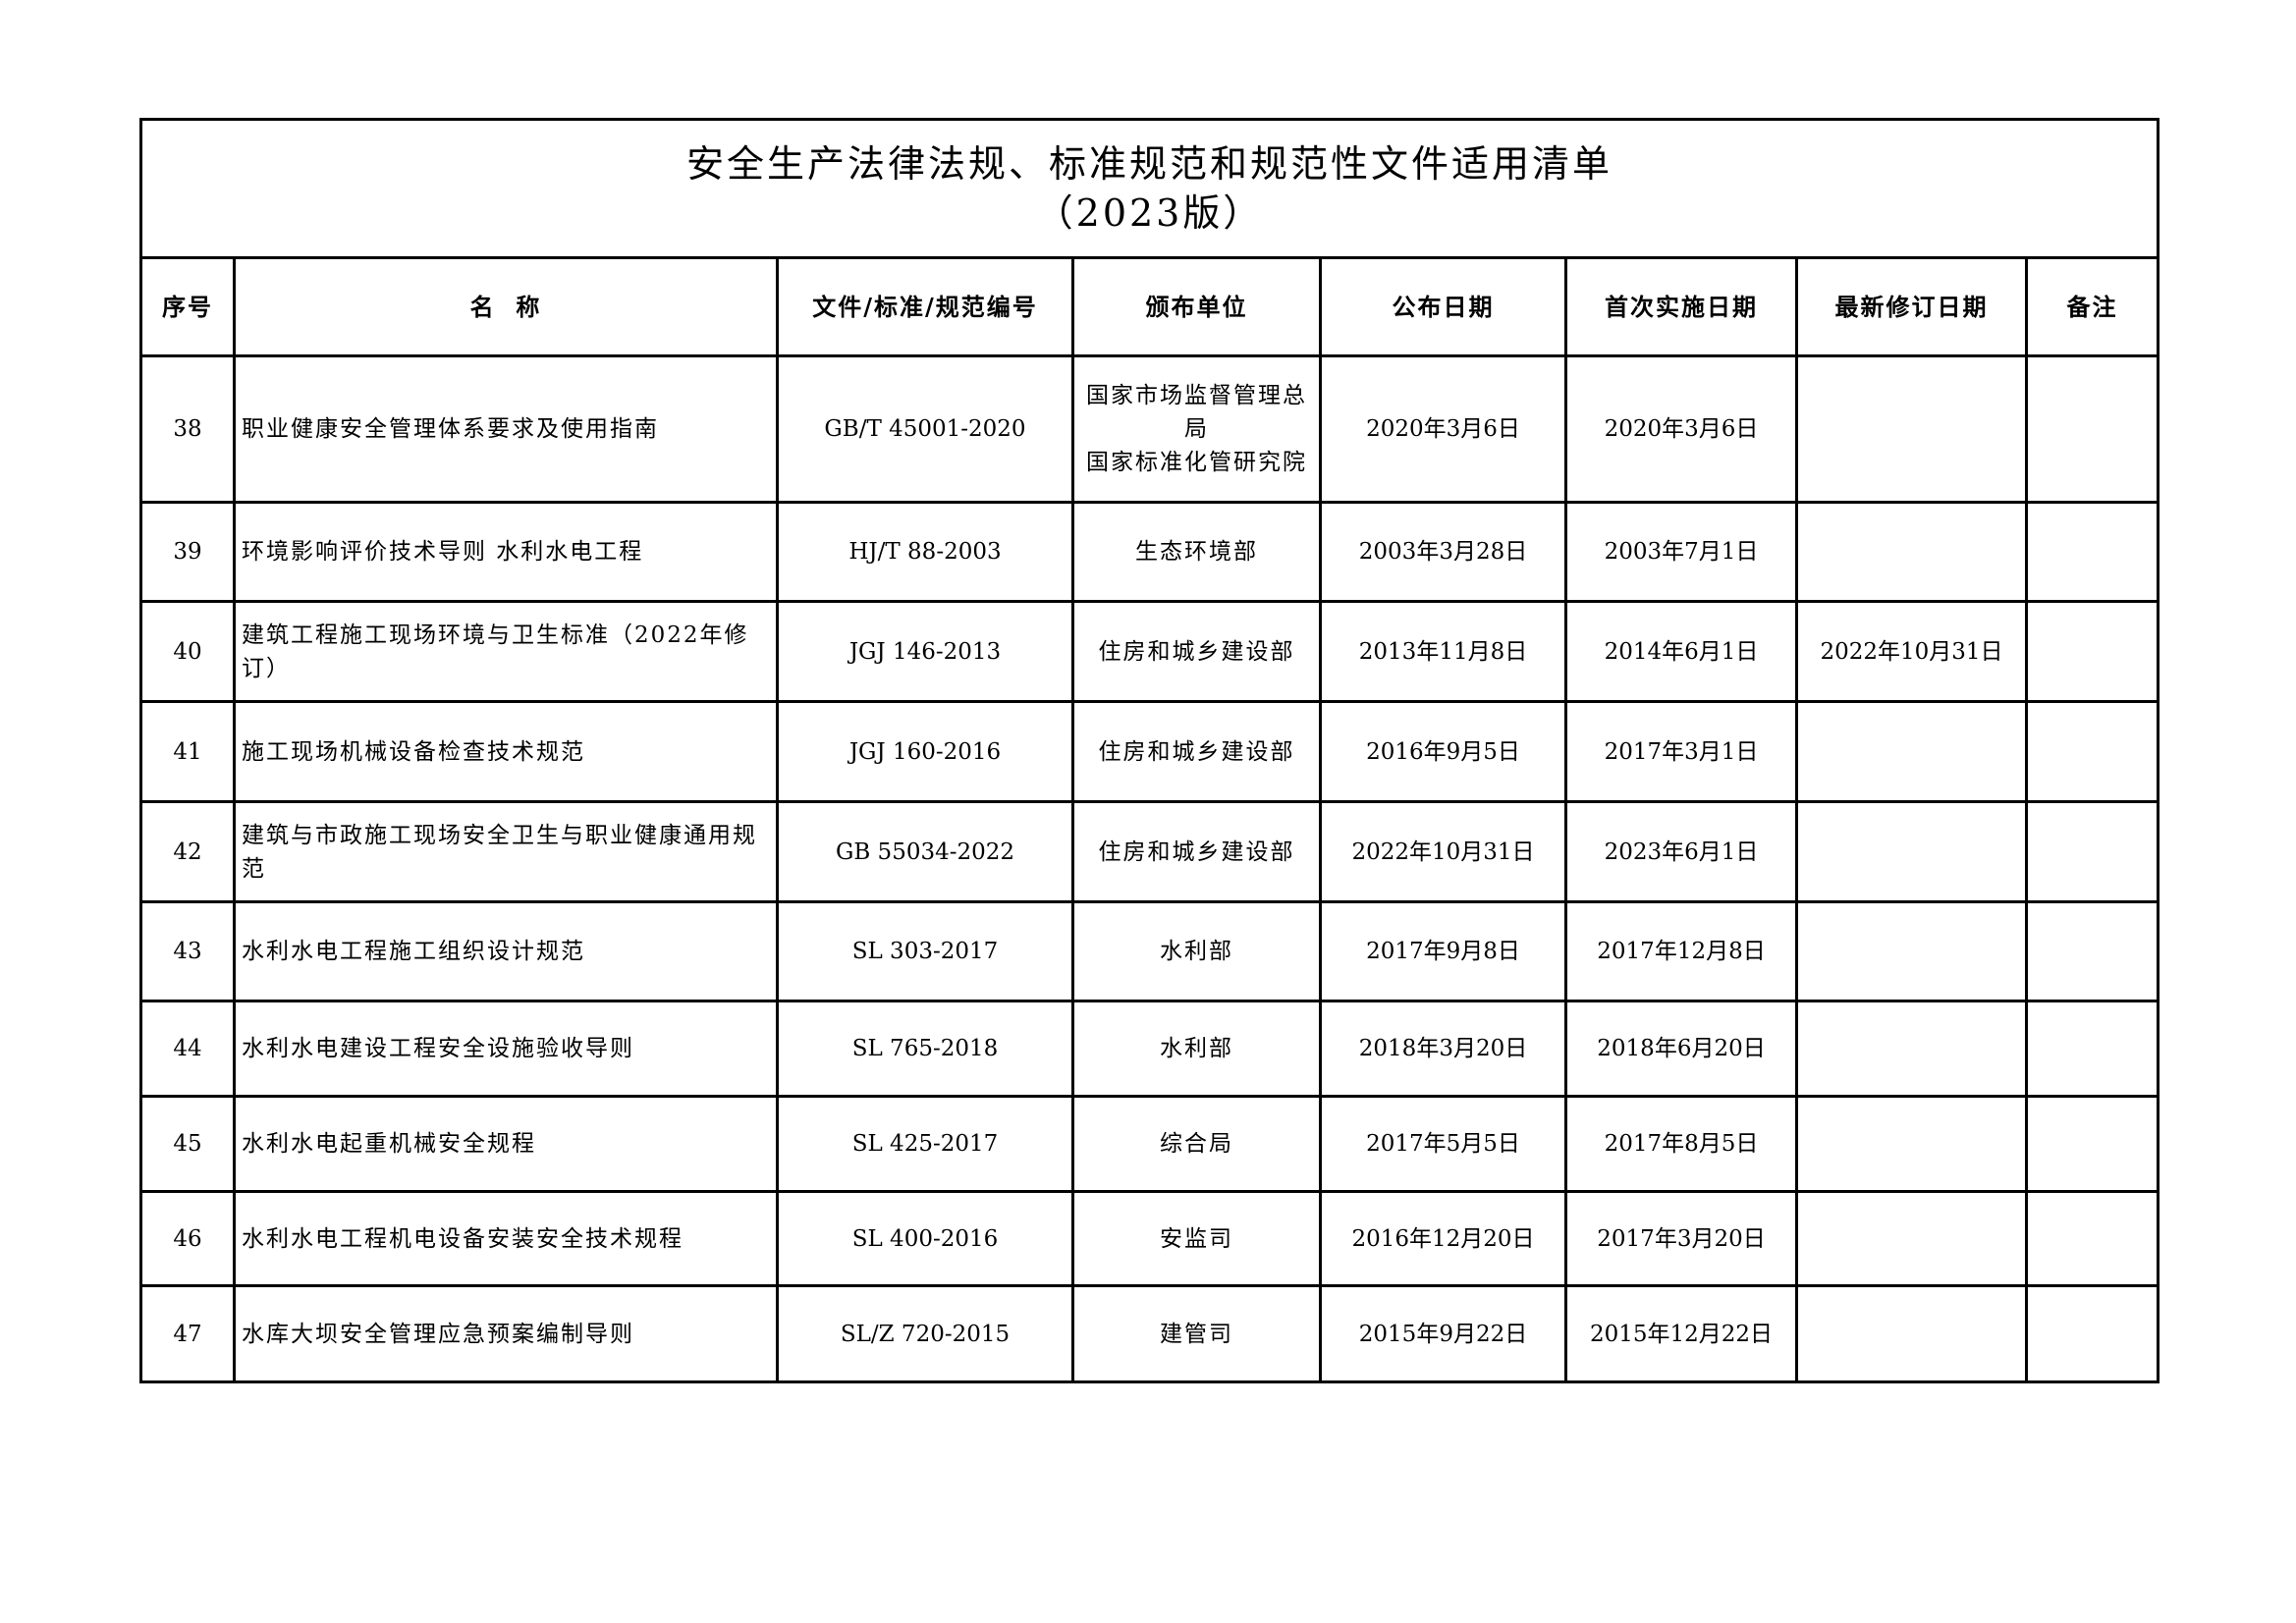 The width and height of the screenshot is (2296, 1623). I want to click on effective-date-cell: 2023年6月1日, so click(1681, 851).